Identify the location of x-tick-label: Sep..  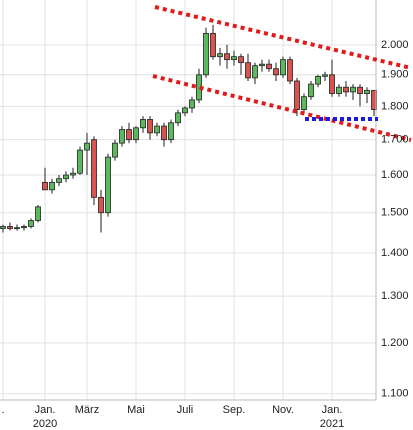
(234, 410).